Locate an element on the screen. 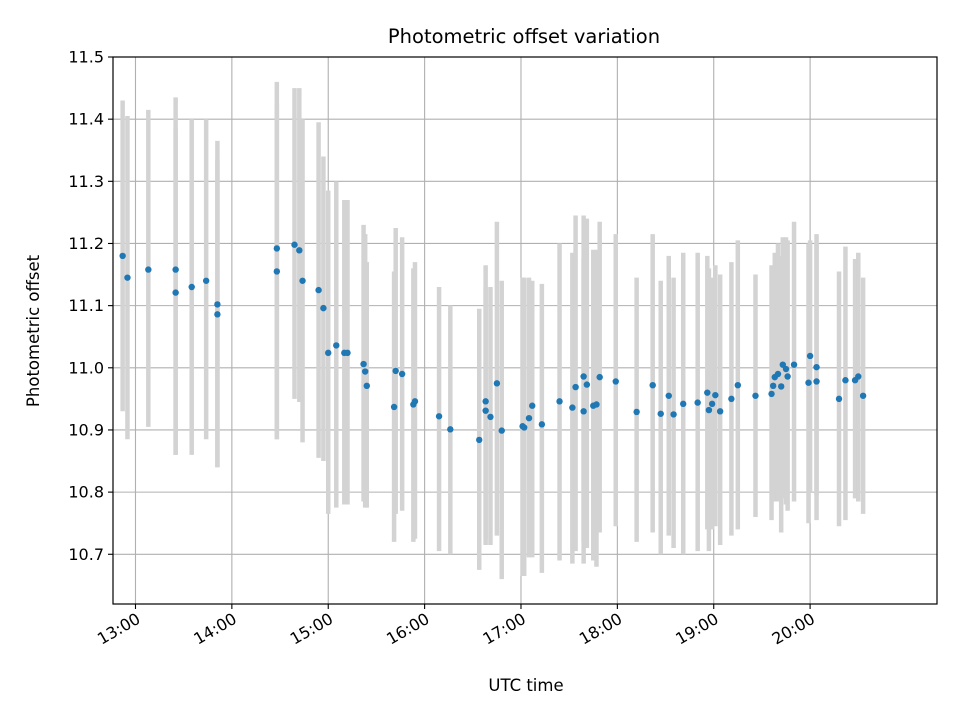  y-tick-label: 11.4 is located at coordinates (86, 119).